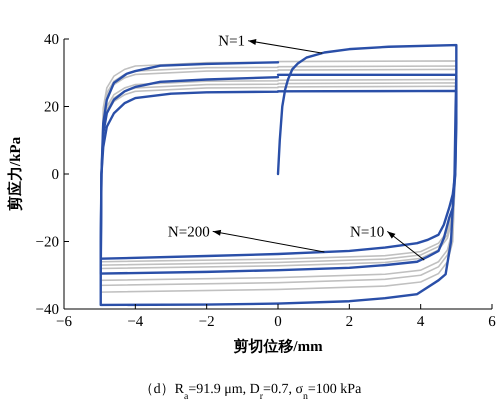 Image resolution: width=501 pixels, height=401 pixels. I want to click on annotation: N=1, so click(232, 42).